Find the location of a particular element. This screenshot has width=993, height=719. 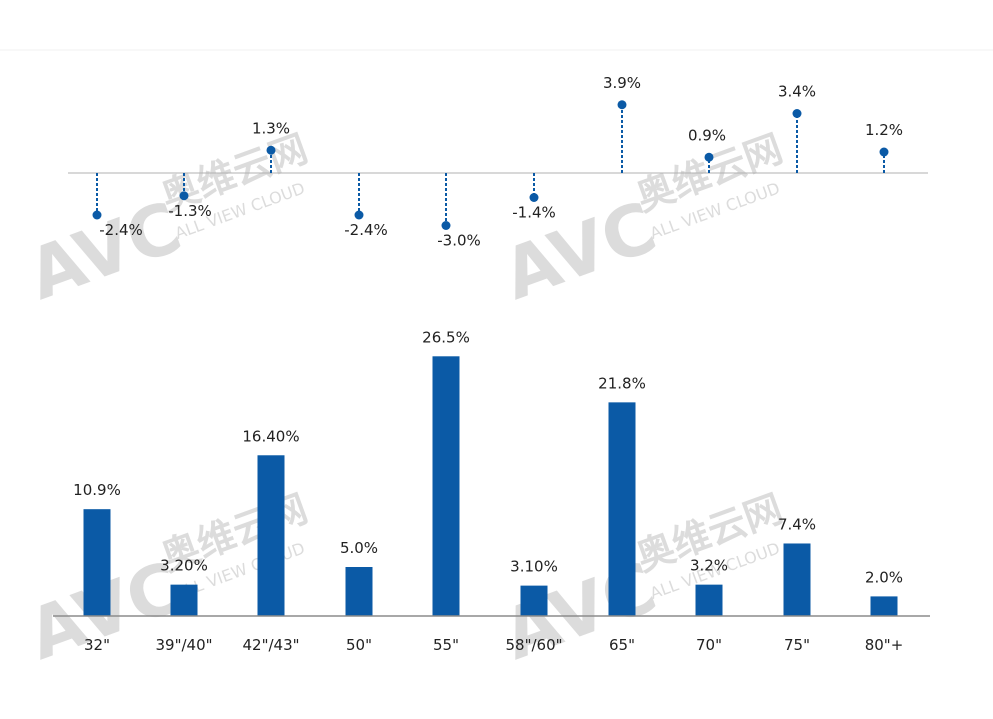

share-data-label: 7.4% is located at coordinates (797, 524).